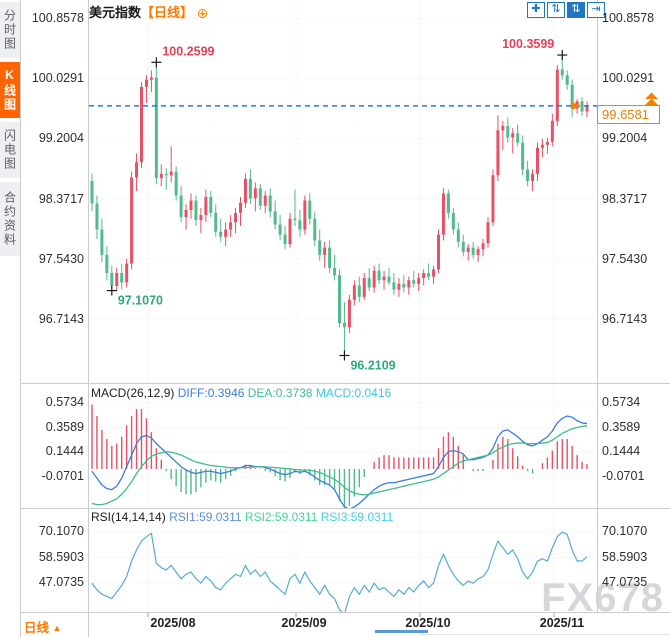  What do you see at coordinates (115, 12) in the screenshot?
I see `symbol-name: 美元指数` at bounding box center [115, 12].